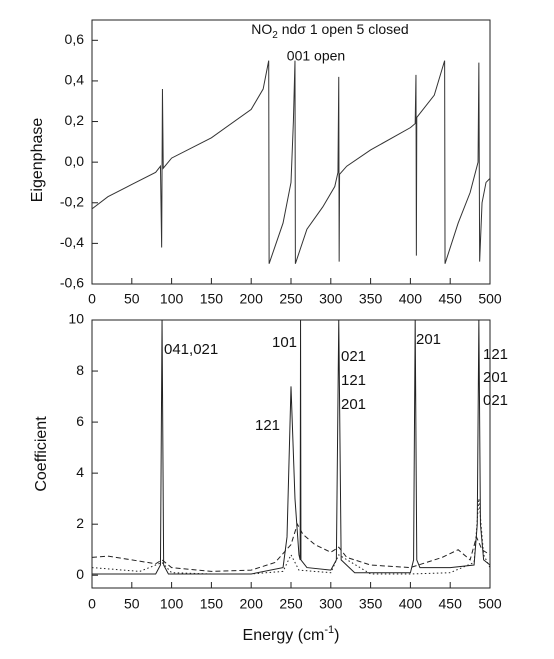  What do you see at coordinates (291, 634) in the screenshot?
I see `x-axis-label: Energy (cm-1)` at bounding box center [291, 634].